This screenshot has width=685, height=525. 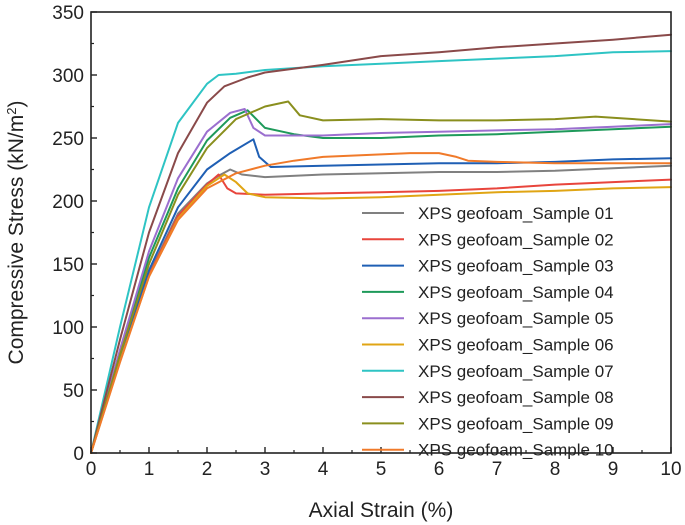 What do you see at coordinates (516, 292) in the screenshot?
I see `legend-label: XPS geofoam_Sample 04` at bounding box center [516, 292].